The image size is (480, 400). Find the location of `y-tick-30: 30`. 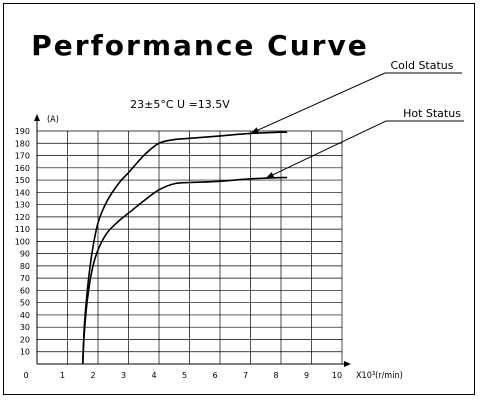

y-tick-30: 30 is located at coordinates (25, 327).